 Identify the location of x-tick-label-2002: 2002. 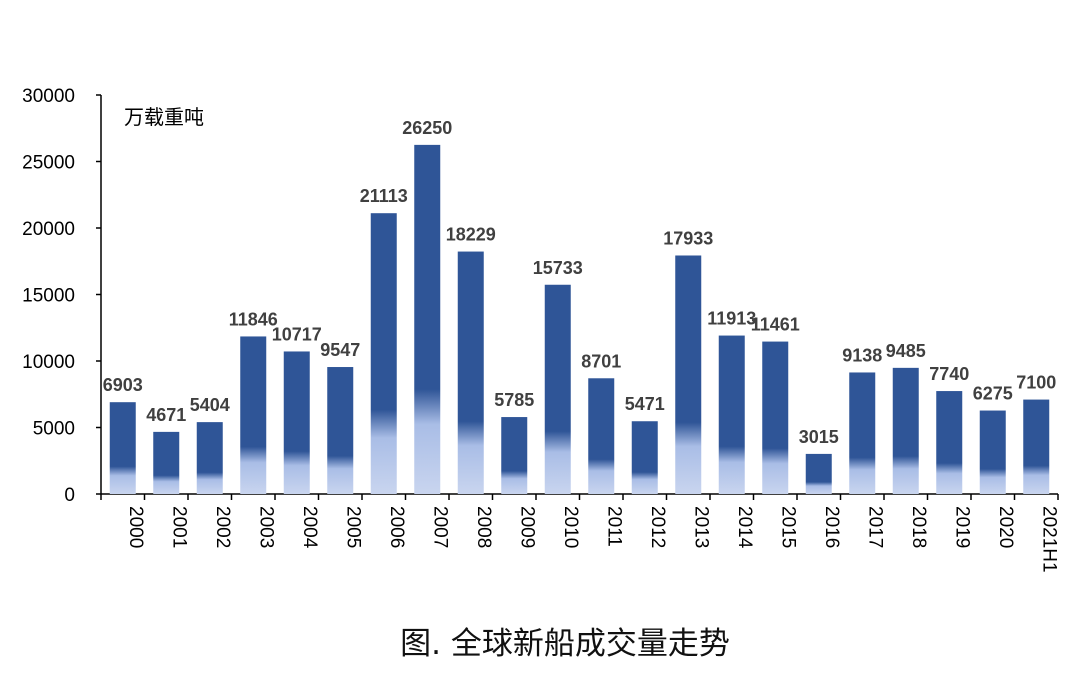
(222, 527).